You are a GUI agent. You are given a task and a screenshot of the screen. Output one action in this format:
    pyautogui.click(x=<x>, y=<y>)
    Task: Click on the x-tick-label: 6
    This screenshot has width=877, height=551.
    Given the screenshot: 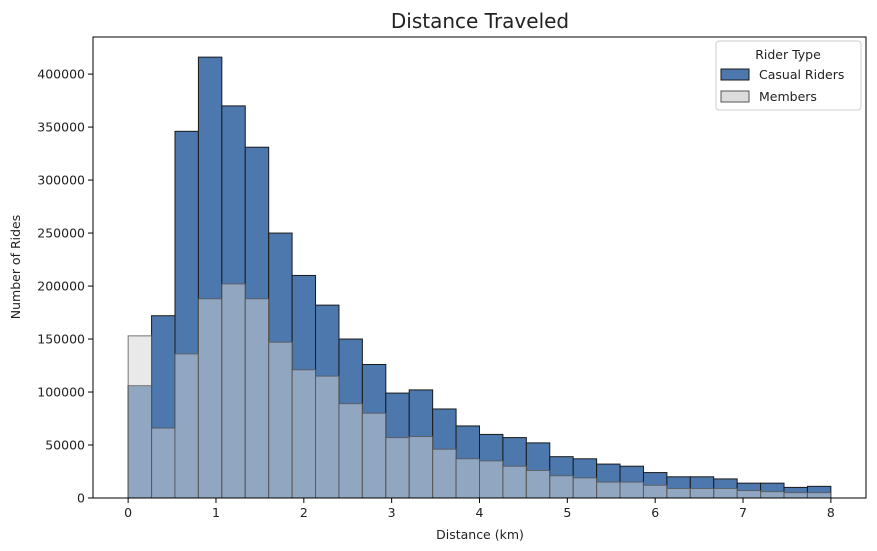 What is the action you would take?
    pyautogui.click(x=655, y=512)
    